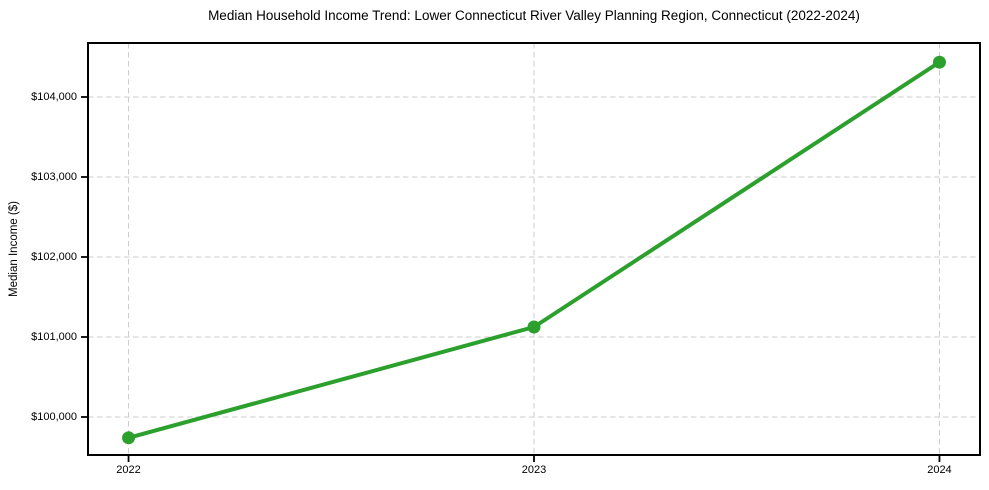  What do you see at coordinates (54, 97) in the screenshot?
I see `y-tick-label: $104,000` at bounding box center [54, 97].